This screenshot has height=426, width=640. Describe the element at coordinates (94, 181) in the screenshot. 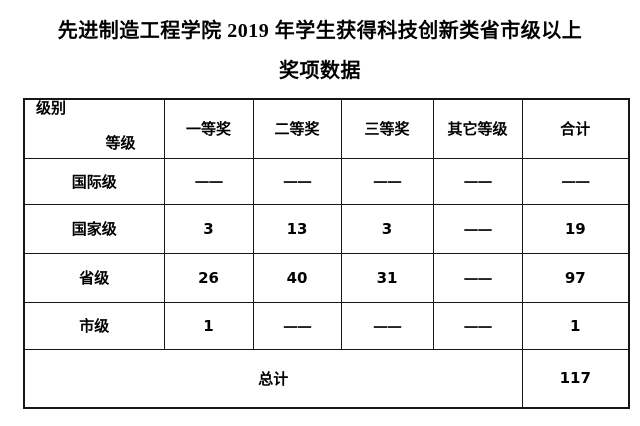

I see `row-label-international: 国际级` at that location.